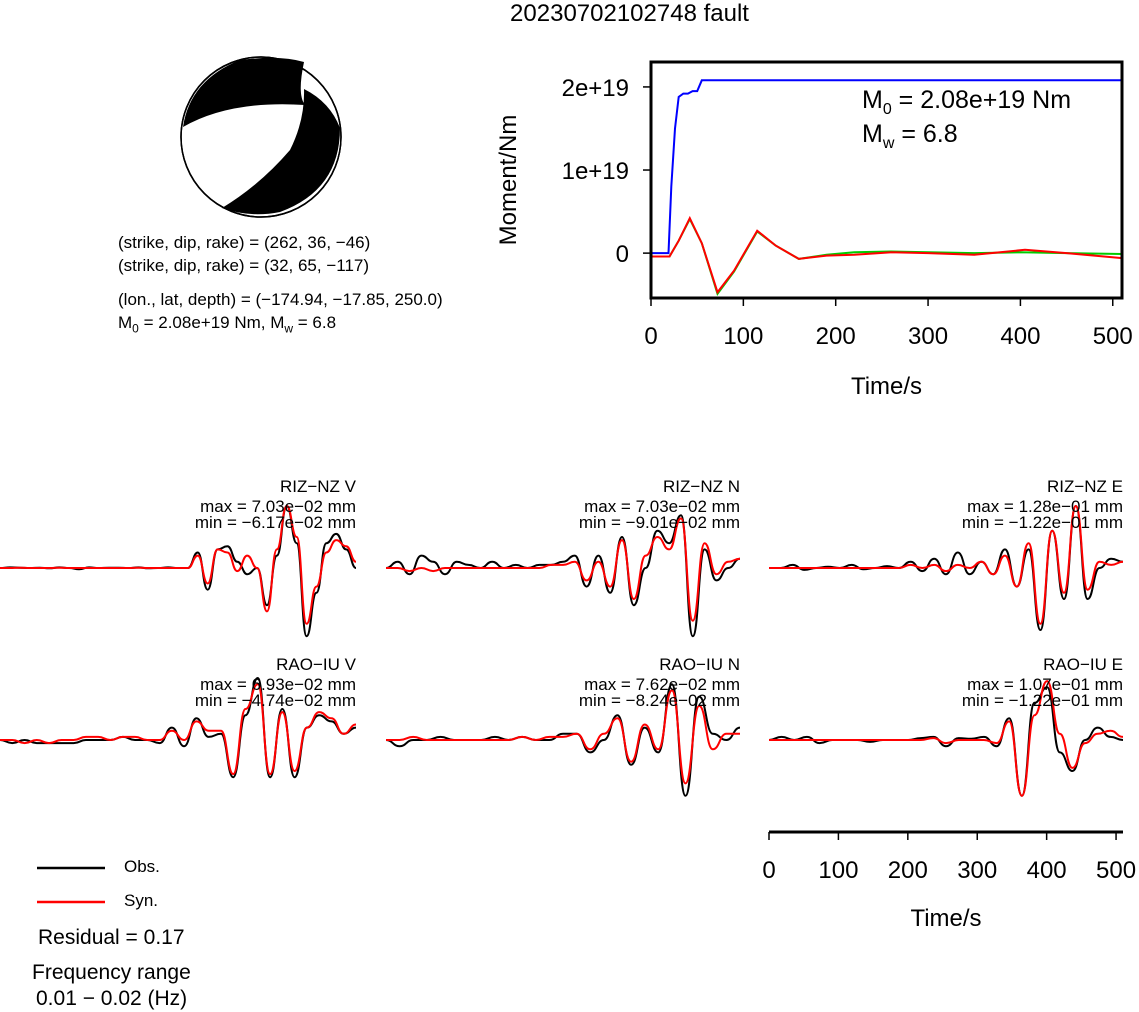 The image size is (1139, 1012). I want to click on moment-xtick-label: 500, so click(1113, 336).